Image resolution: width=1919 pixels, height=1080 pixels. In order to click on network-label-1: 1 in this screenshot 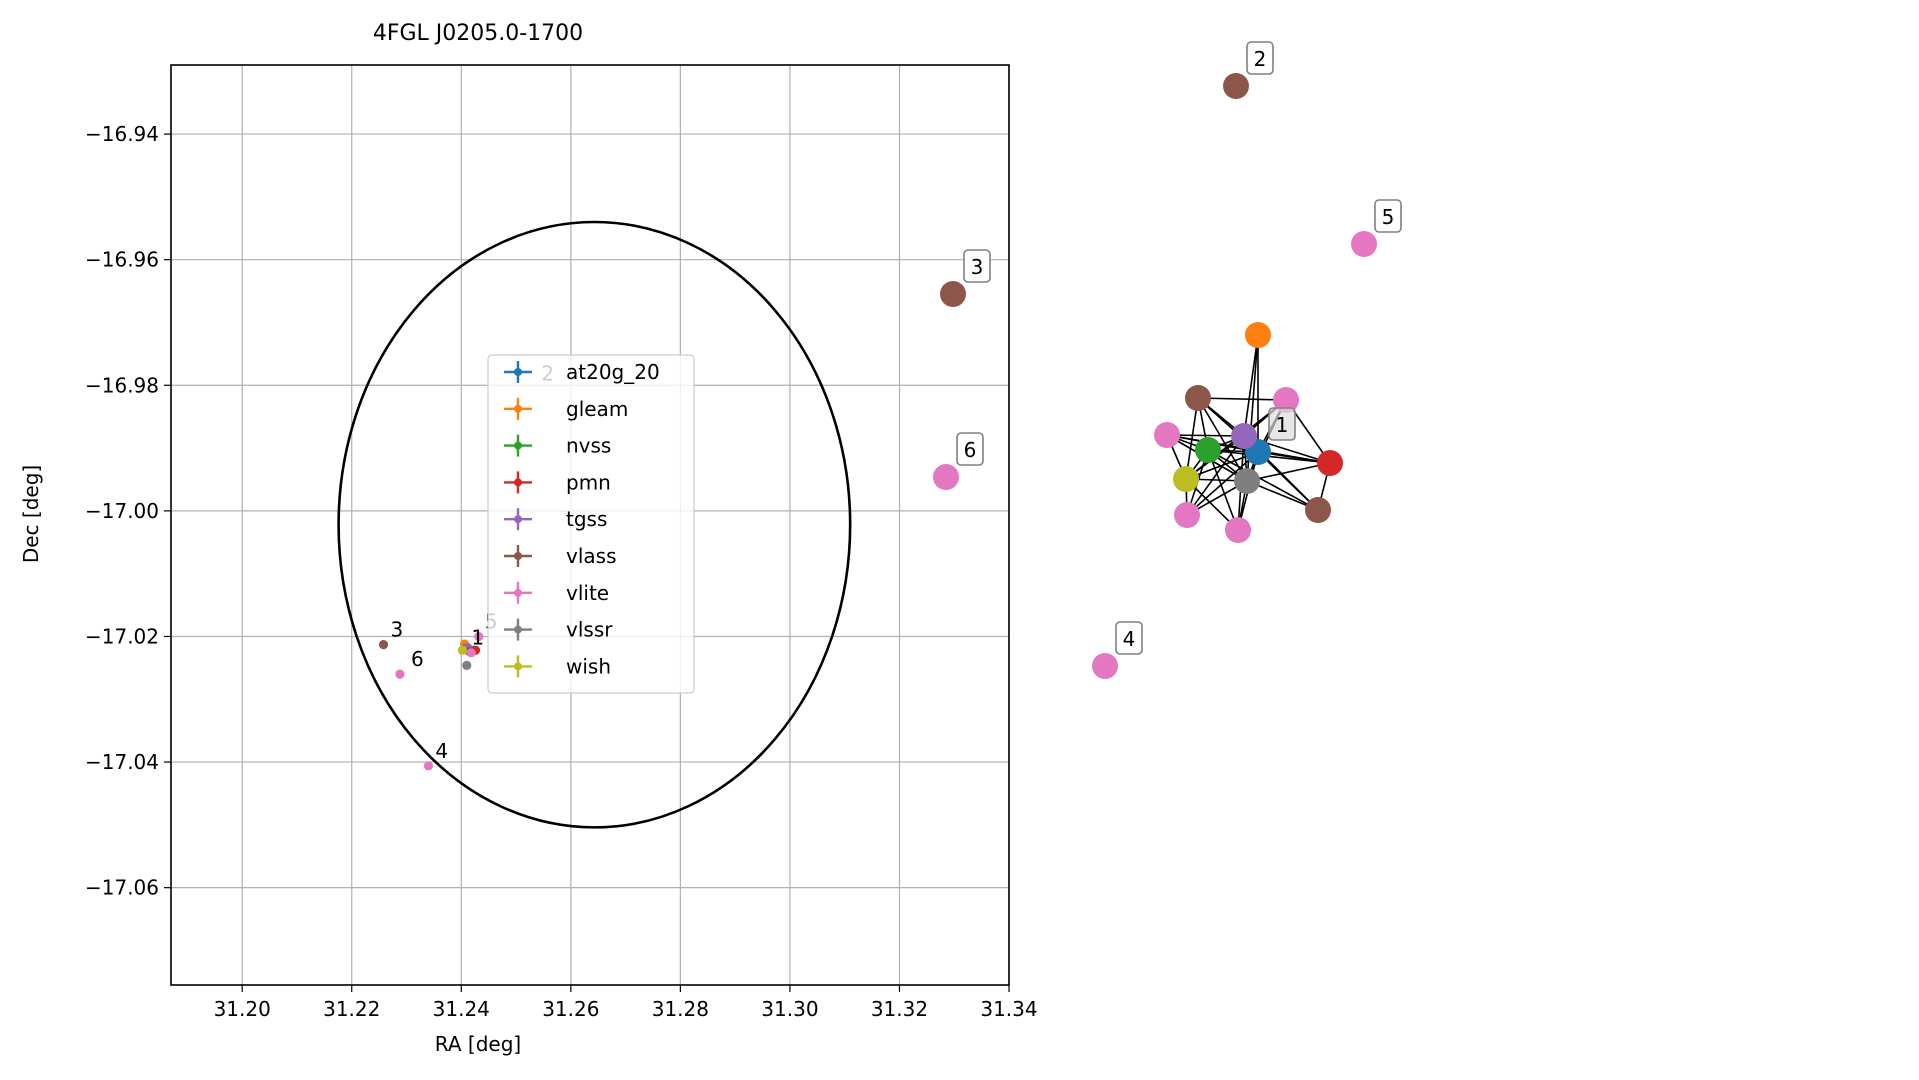, I will do `click(1282, 425)`.